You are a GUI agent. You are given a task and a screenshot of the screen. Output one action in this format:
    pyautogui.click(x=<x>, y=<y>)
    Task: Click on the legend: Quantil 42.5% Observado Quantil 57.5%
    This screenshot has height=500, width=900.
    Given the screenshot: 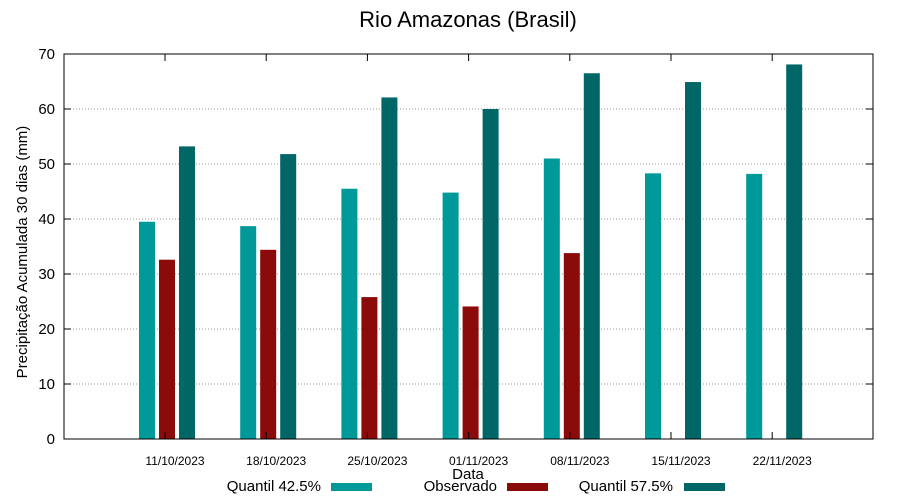 What is the action you would take?
    pyautogui.click(x=476, y=486)
    